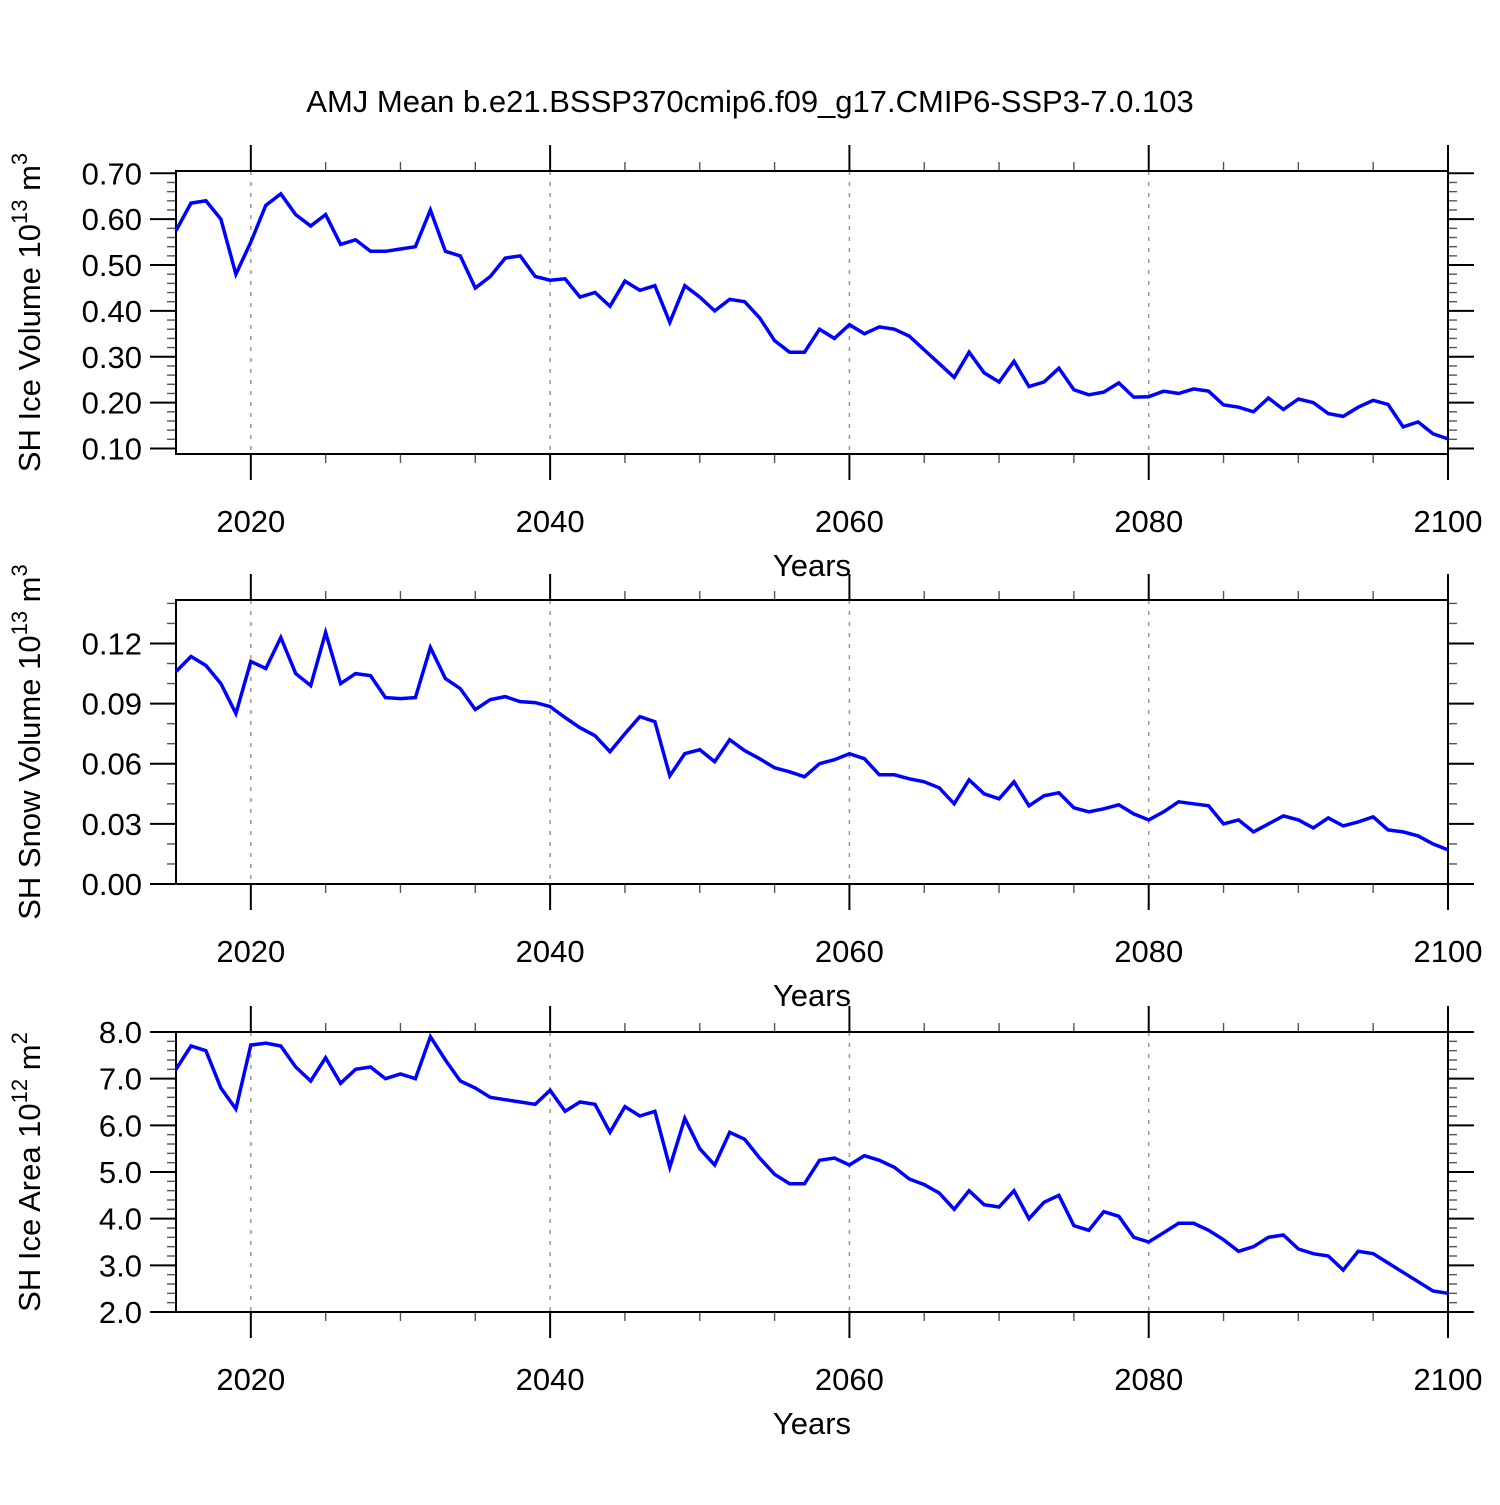 The width and height of the screenshot is (1500, 1505). Describe the element at coordinates (112, 824) in the screenshot. I see `y-axis-tick-label: 0.03` at that location.